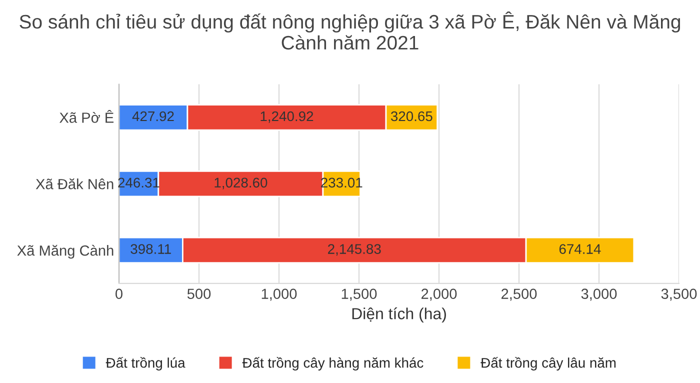  What do you see at coordinates (411, 116) in the screenshot?
I see `data-label: 320.65` at bounding box center [411, 116].